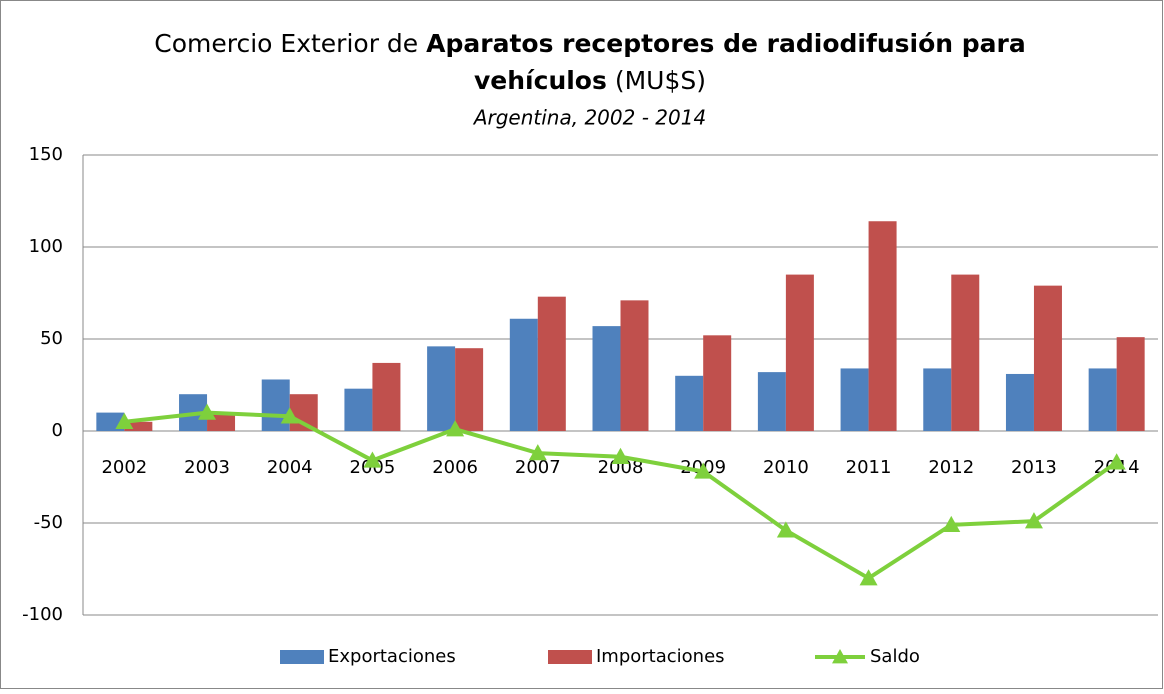  Describe the element at coordinates (869, 467) in the screenshot. I see `x-tick-label: 2011` at that location.